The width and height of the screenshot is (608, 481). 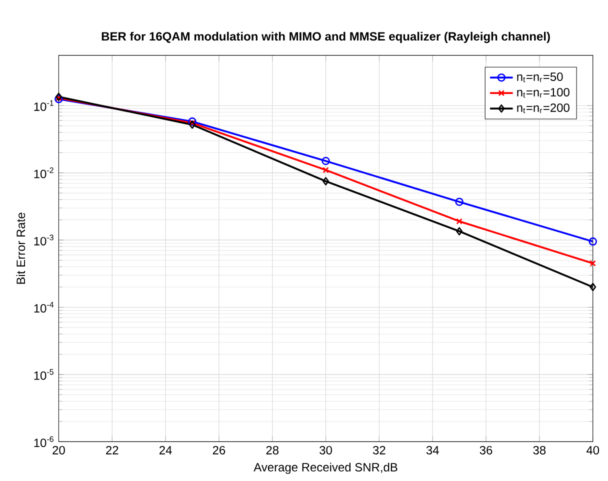 I want to click on x-tick-label: 38, so click(x=539, y=450).